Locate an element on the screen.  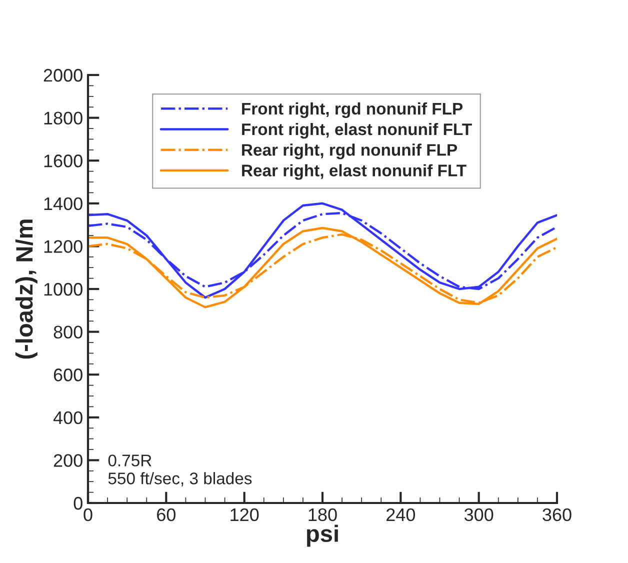
y-tick-label: 400 is located at coordinates (67, 417).